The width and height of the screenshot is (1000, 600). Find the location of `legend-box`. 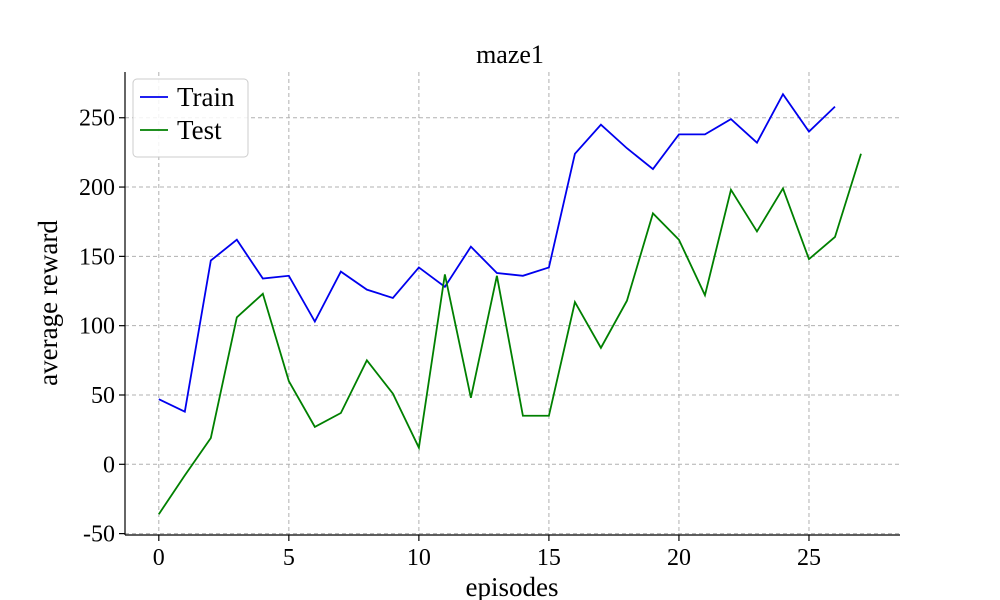

legend-box is located at coordinates (190, 118).